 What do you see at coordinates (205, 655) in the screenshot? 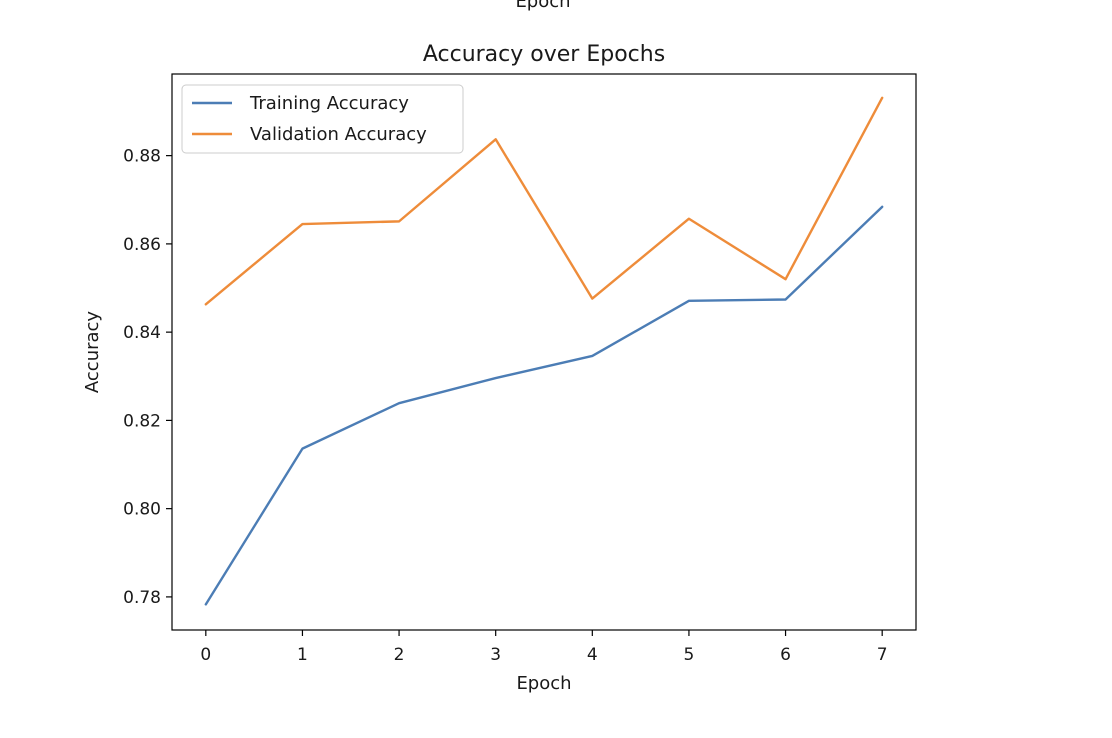
I see `x-tick-label: 0` at bounding box center [205, 655].